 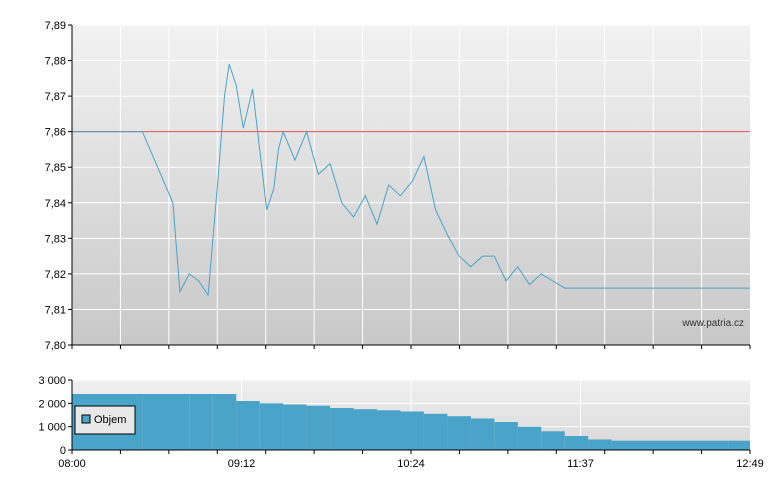 What do you see at coordinates (55, 346) in the screenshot?
I see `price-y-tick-label: 7,80` at bounding box center [55, 346].